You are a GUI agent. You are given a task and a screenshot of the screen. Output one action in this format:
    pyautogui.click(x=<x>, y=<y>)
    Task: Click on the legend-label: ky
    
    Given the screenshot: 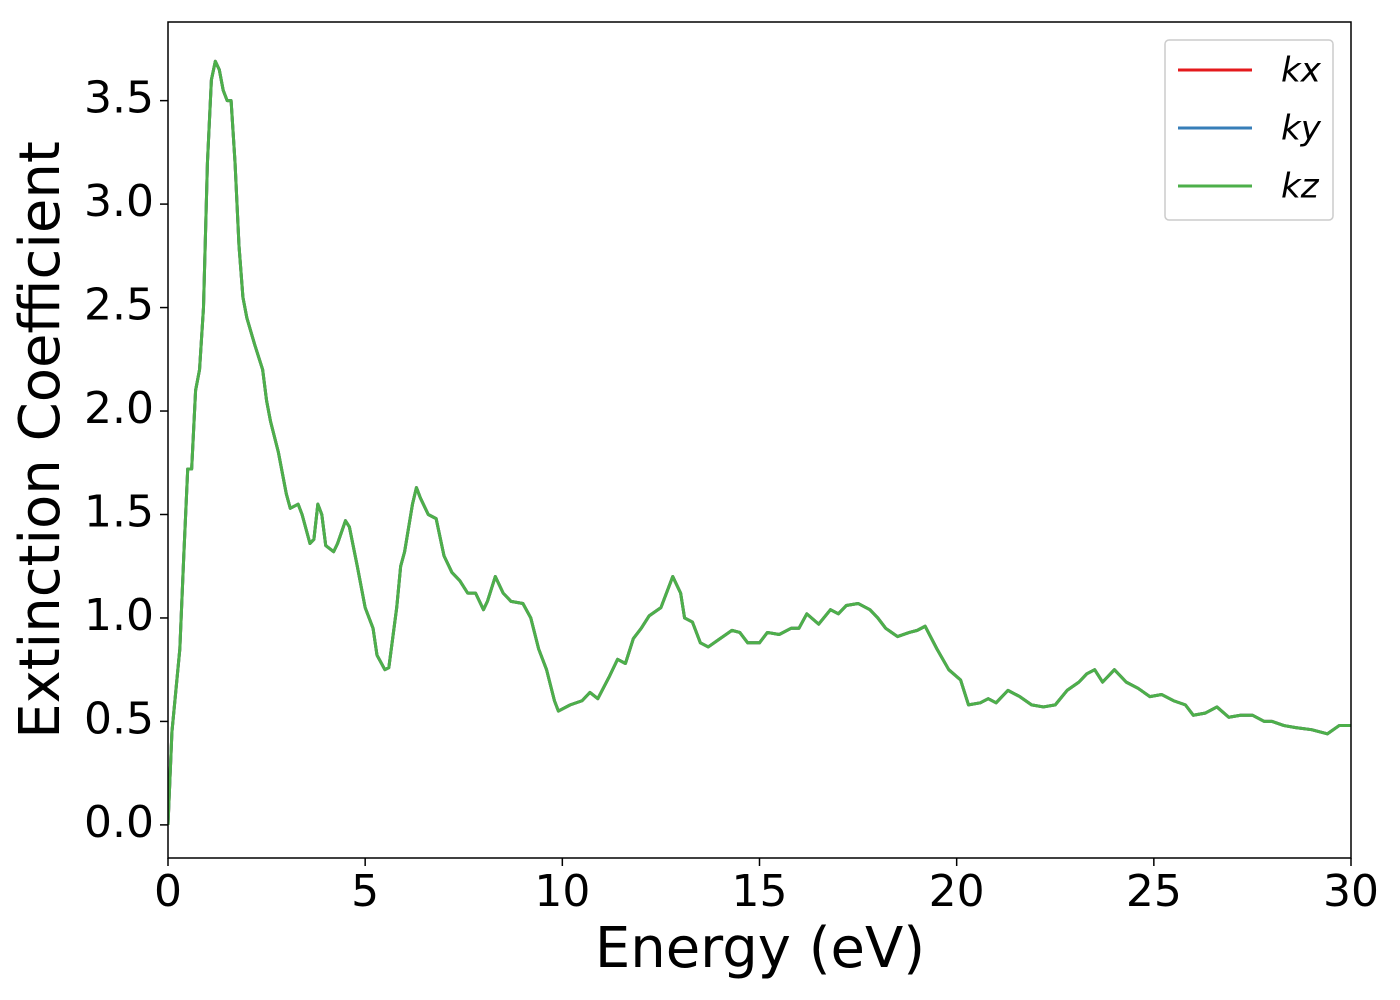 What is the action you would take?
    pyautogui.click(x=1301, y=129)
    